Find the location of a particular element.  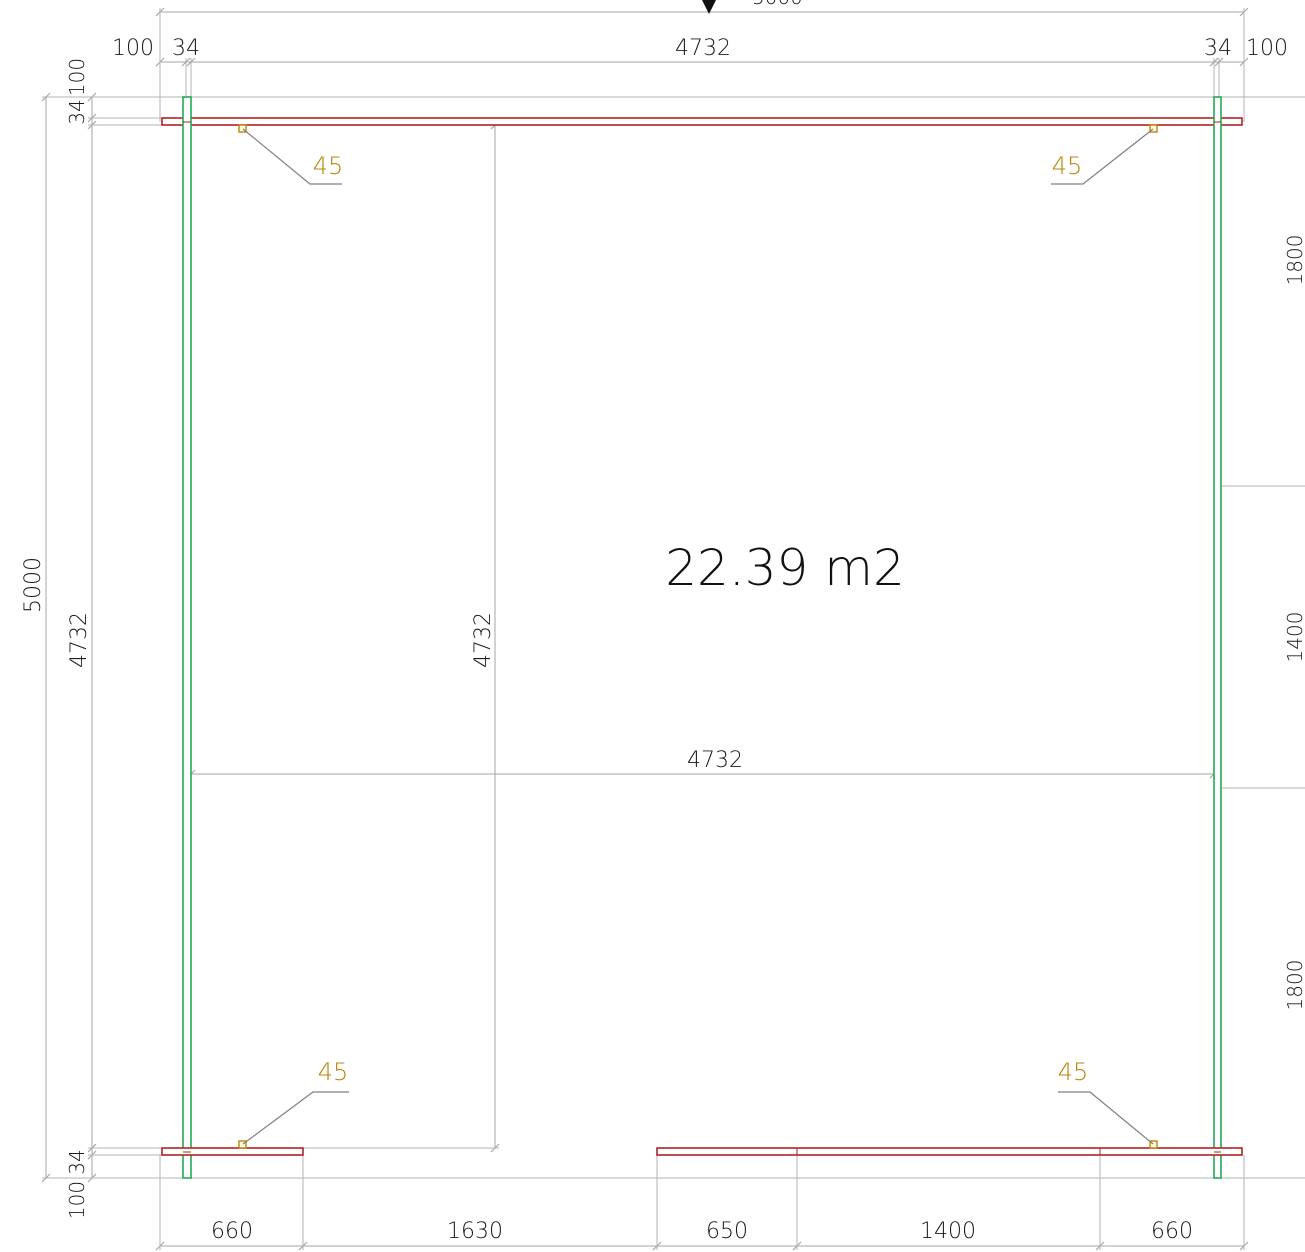

top-left-wall-text: 34 is located at coordinates (186, 48).